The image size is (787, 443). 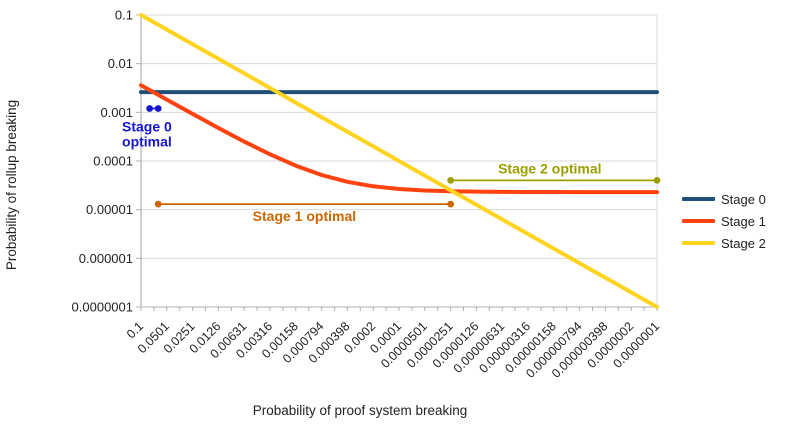 I want to click on annotation-label: Stage 0 optimal, so click(x=147, y=133).